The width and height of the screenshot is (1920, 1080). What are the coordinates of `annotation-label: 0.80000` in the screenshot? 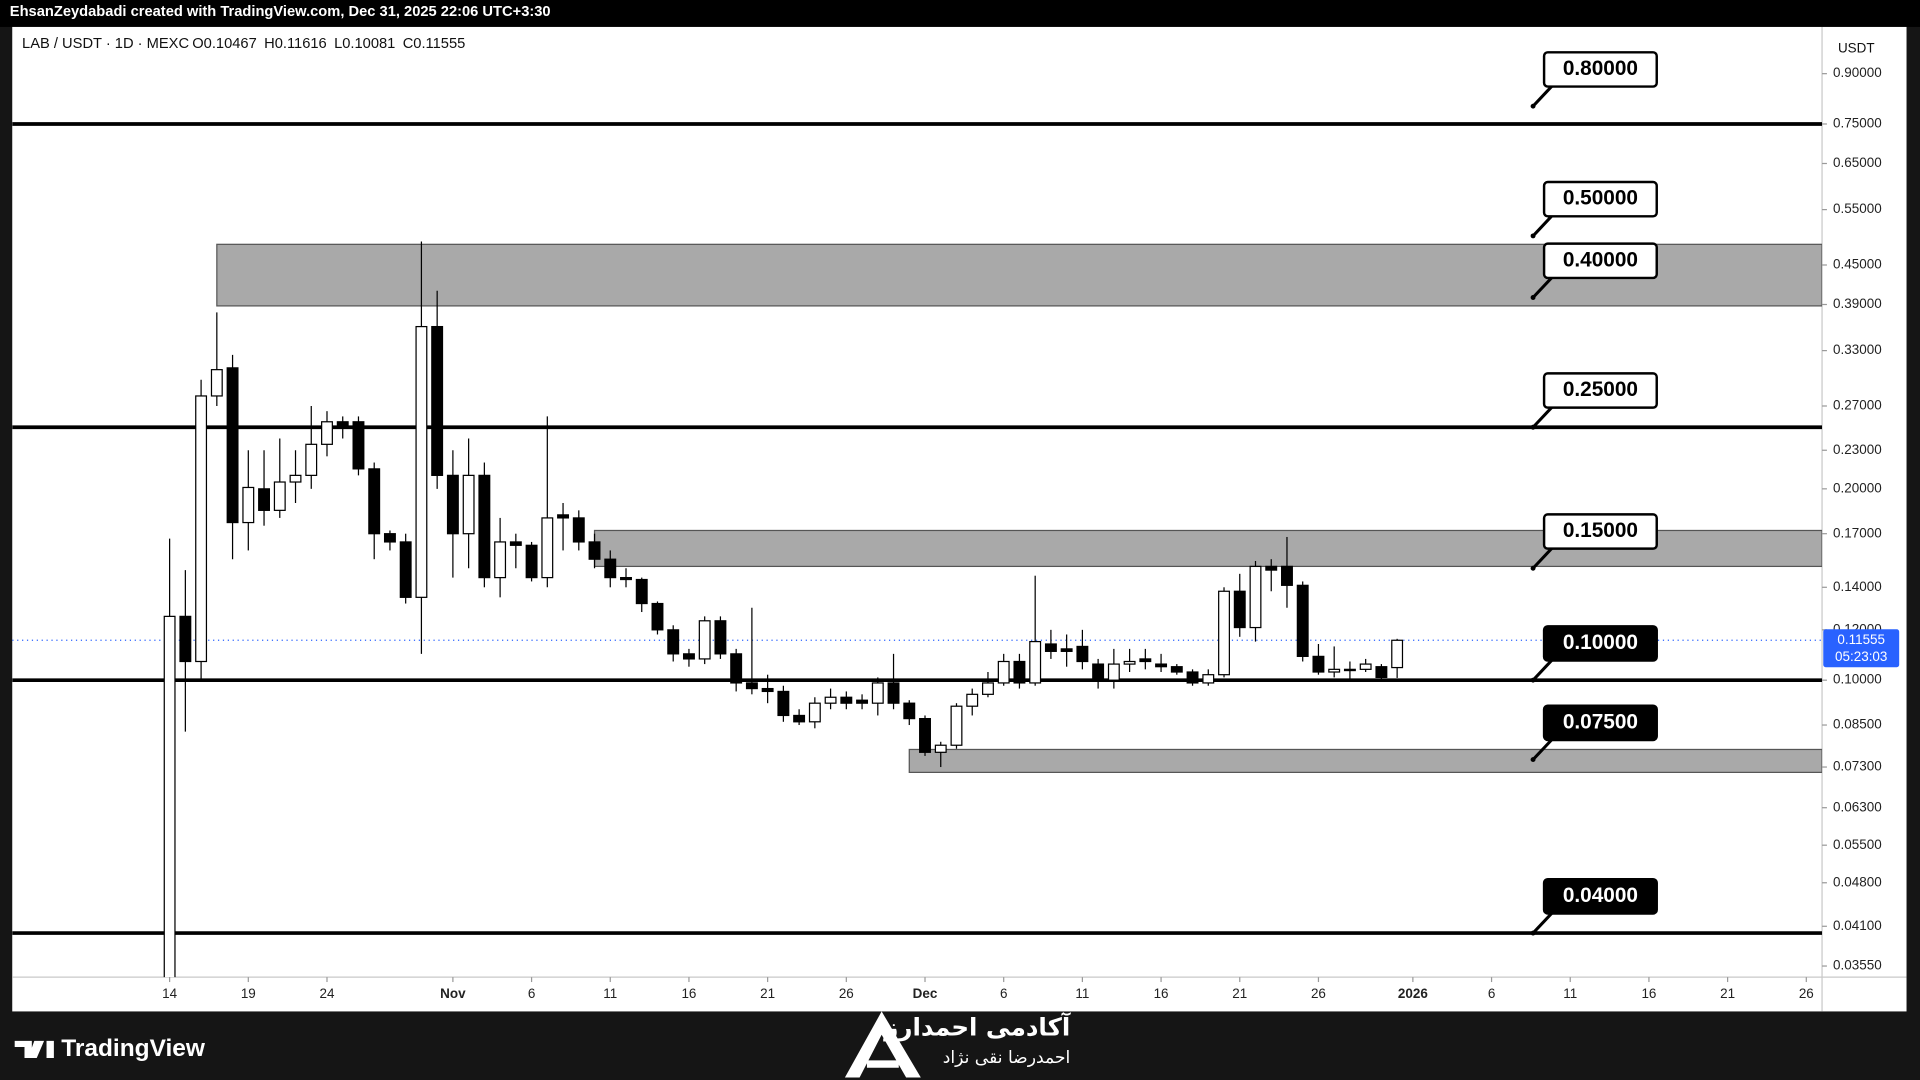 It's located at (1600, 68).